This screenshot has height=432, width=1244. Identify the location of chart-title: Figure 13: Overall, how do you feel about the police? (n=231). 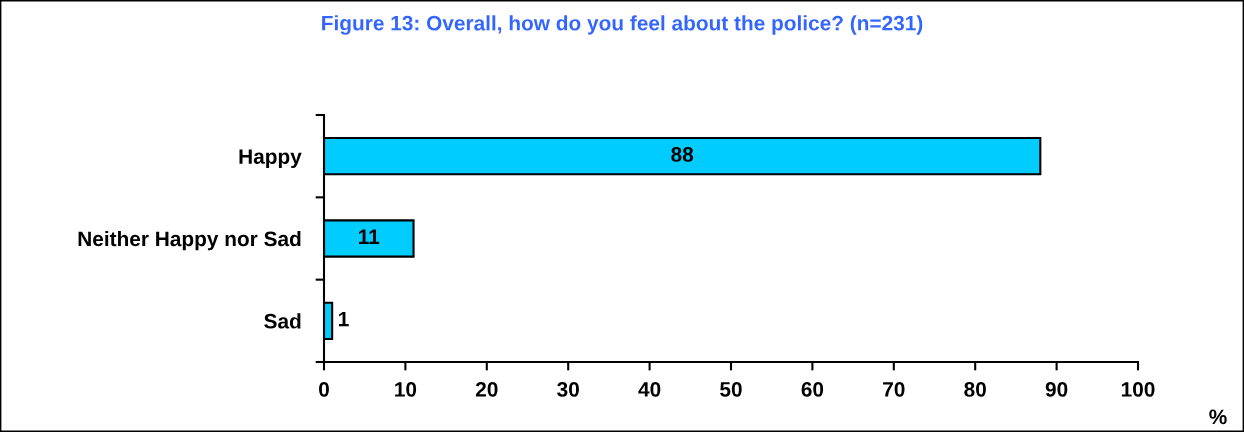
(622, 25).